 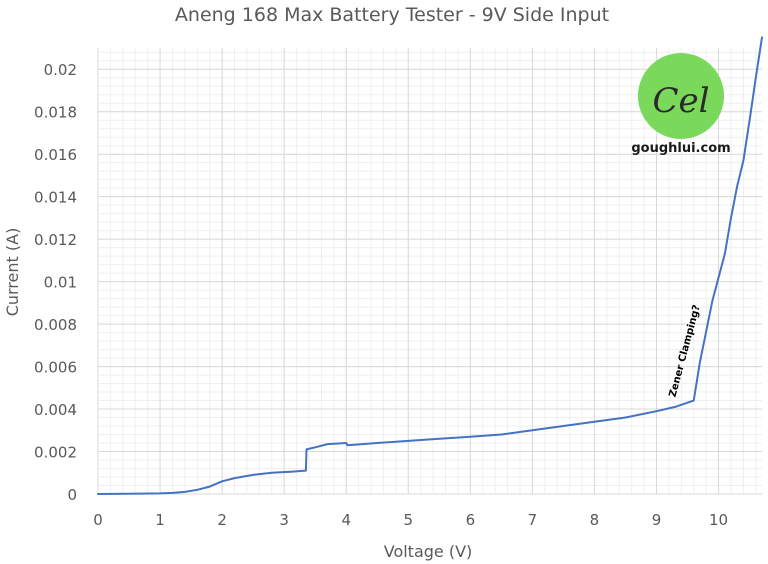 I want to click on y-tick-label: 0.02, so click(x=60, y=70).